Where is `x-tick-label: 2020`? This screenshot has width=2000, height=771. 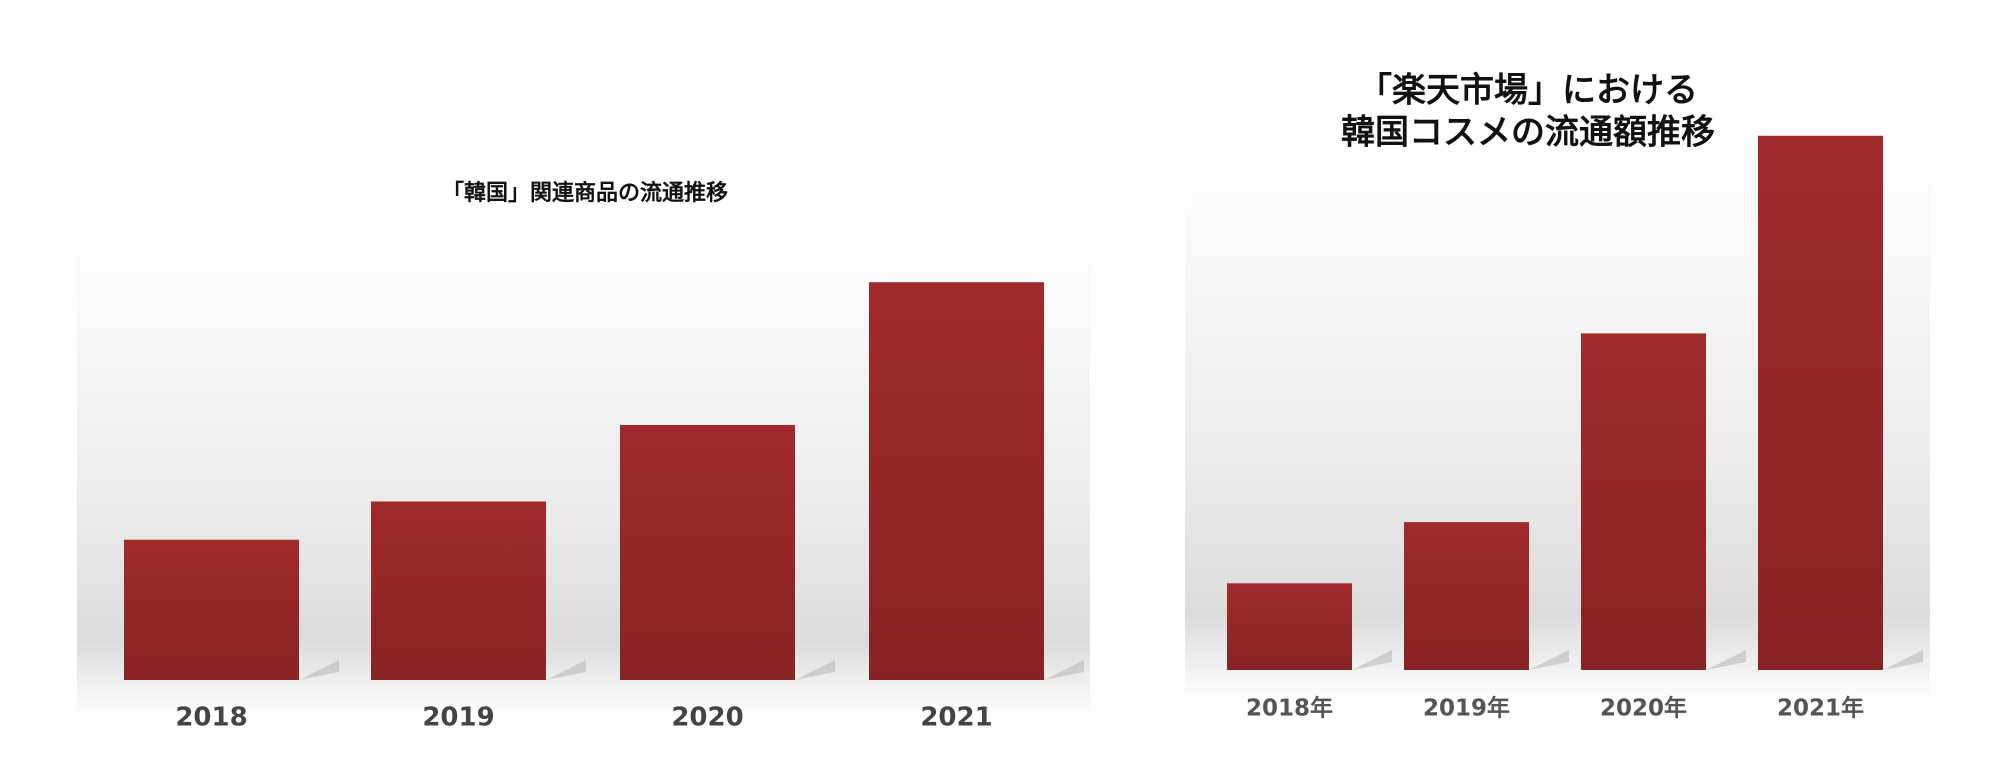
x-tick-label: 2020 is located at coordinates (707, 718).